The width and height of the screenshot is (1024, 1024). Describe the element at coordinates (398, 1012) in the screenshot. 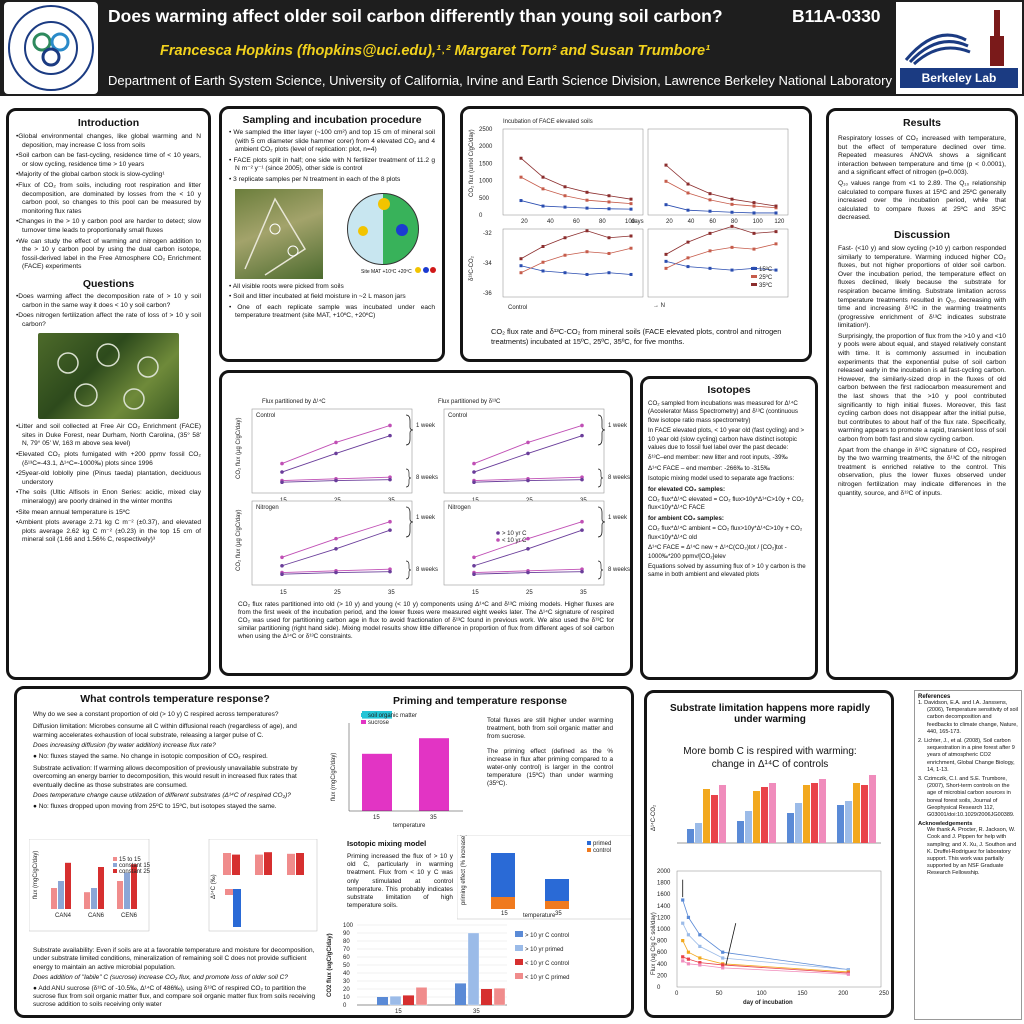

I see `x-tick-label: 15` at that location.